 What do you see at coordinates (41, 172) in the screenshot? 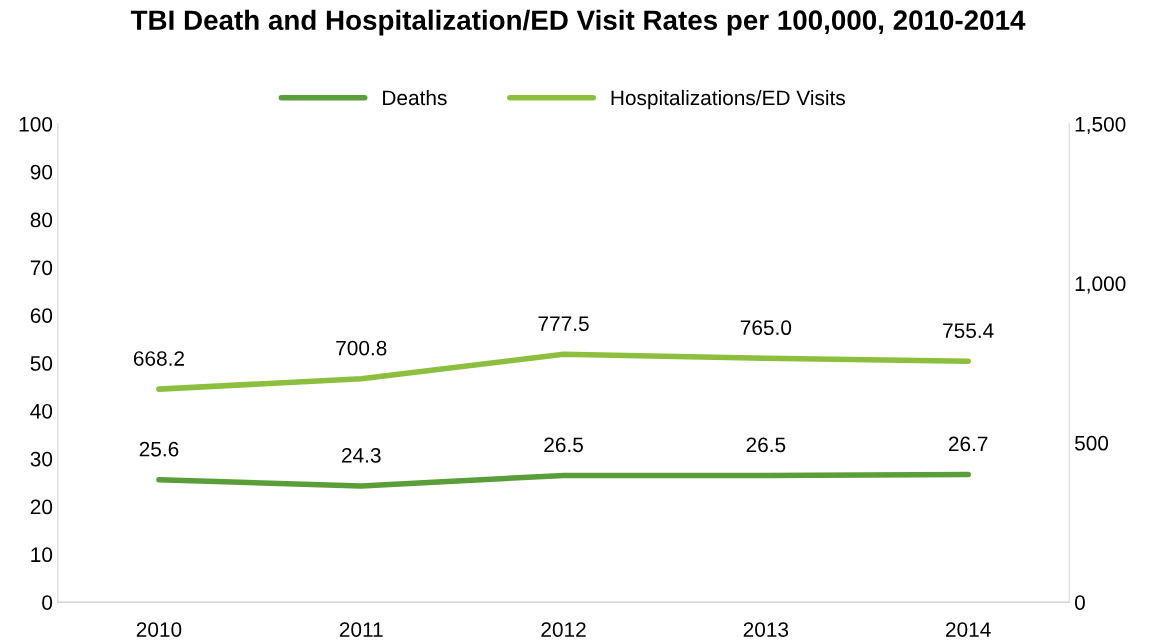
I see `y-tick-label: 90` at bounding box center [41, 172].